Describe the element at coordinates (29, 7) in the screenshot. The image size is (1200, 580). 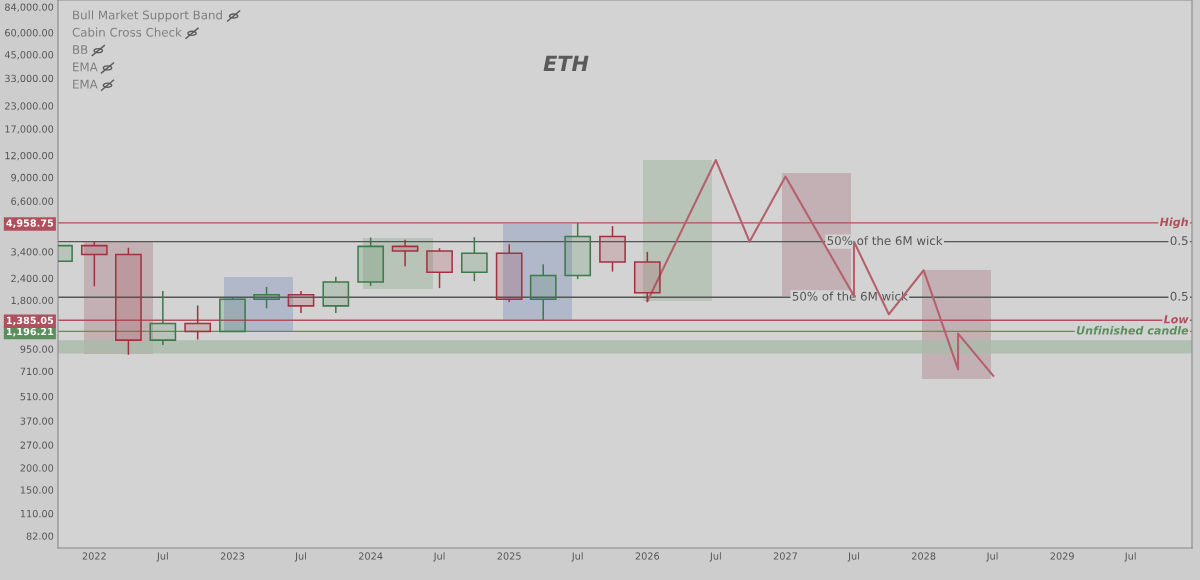
I see `y-tick-label: 84,000.00` at that location.